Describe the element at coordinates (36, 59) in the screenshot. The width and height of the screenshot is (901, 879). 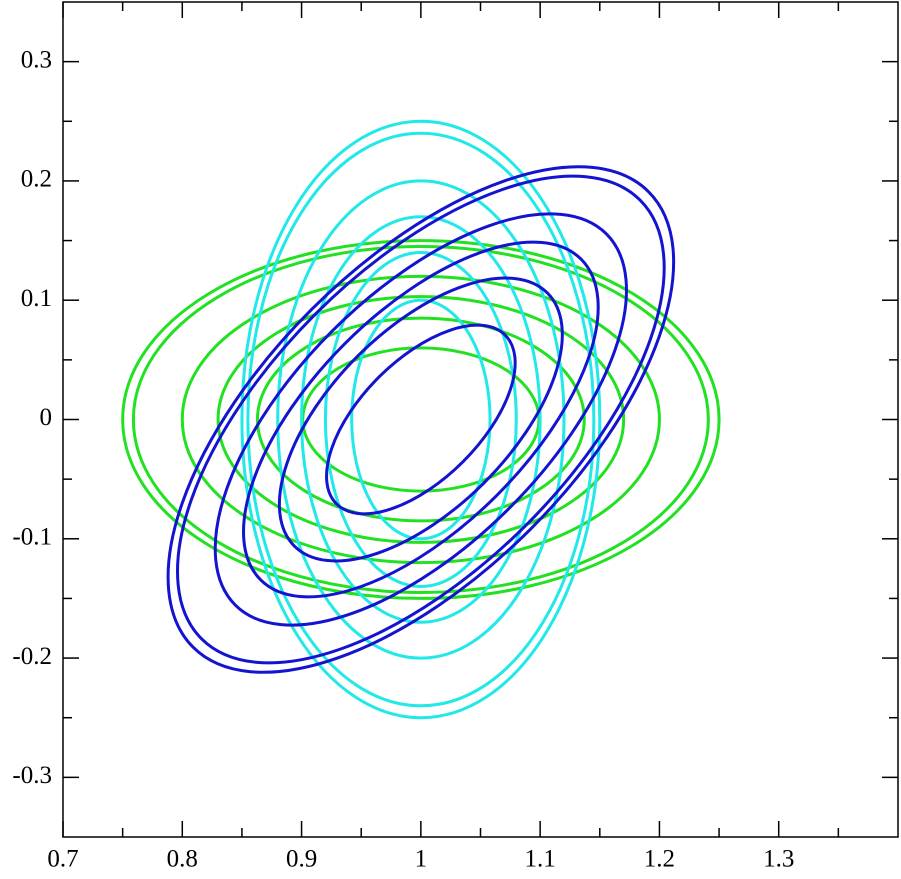
I see `y-tick-label: 0.3` at that location.